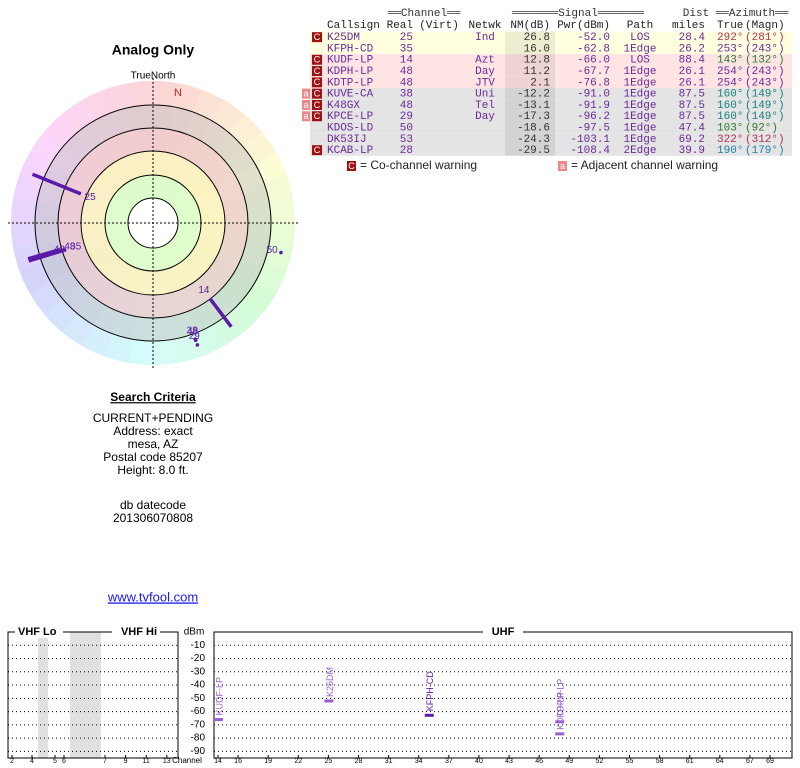 This screenshot has height=768, width=800. What do you see at coordinates (690, 761) in the screenshot?
I see `x-tick-label: 61` at bounding box center [690, 761].